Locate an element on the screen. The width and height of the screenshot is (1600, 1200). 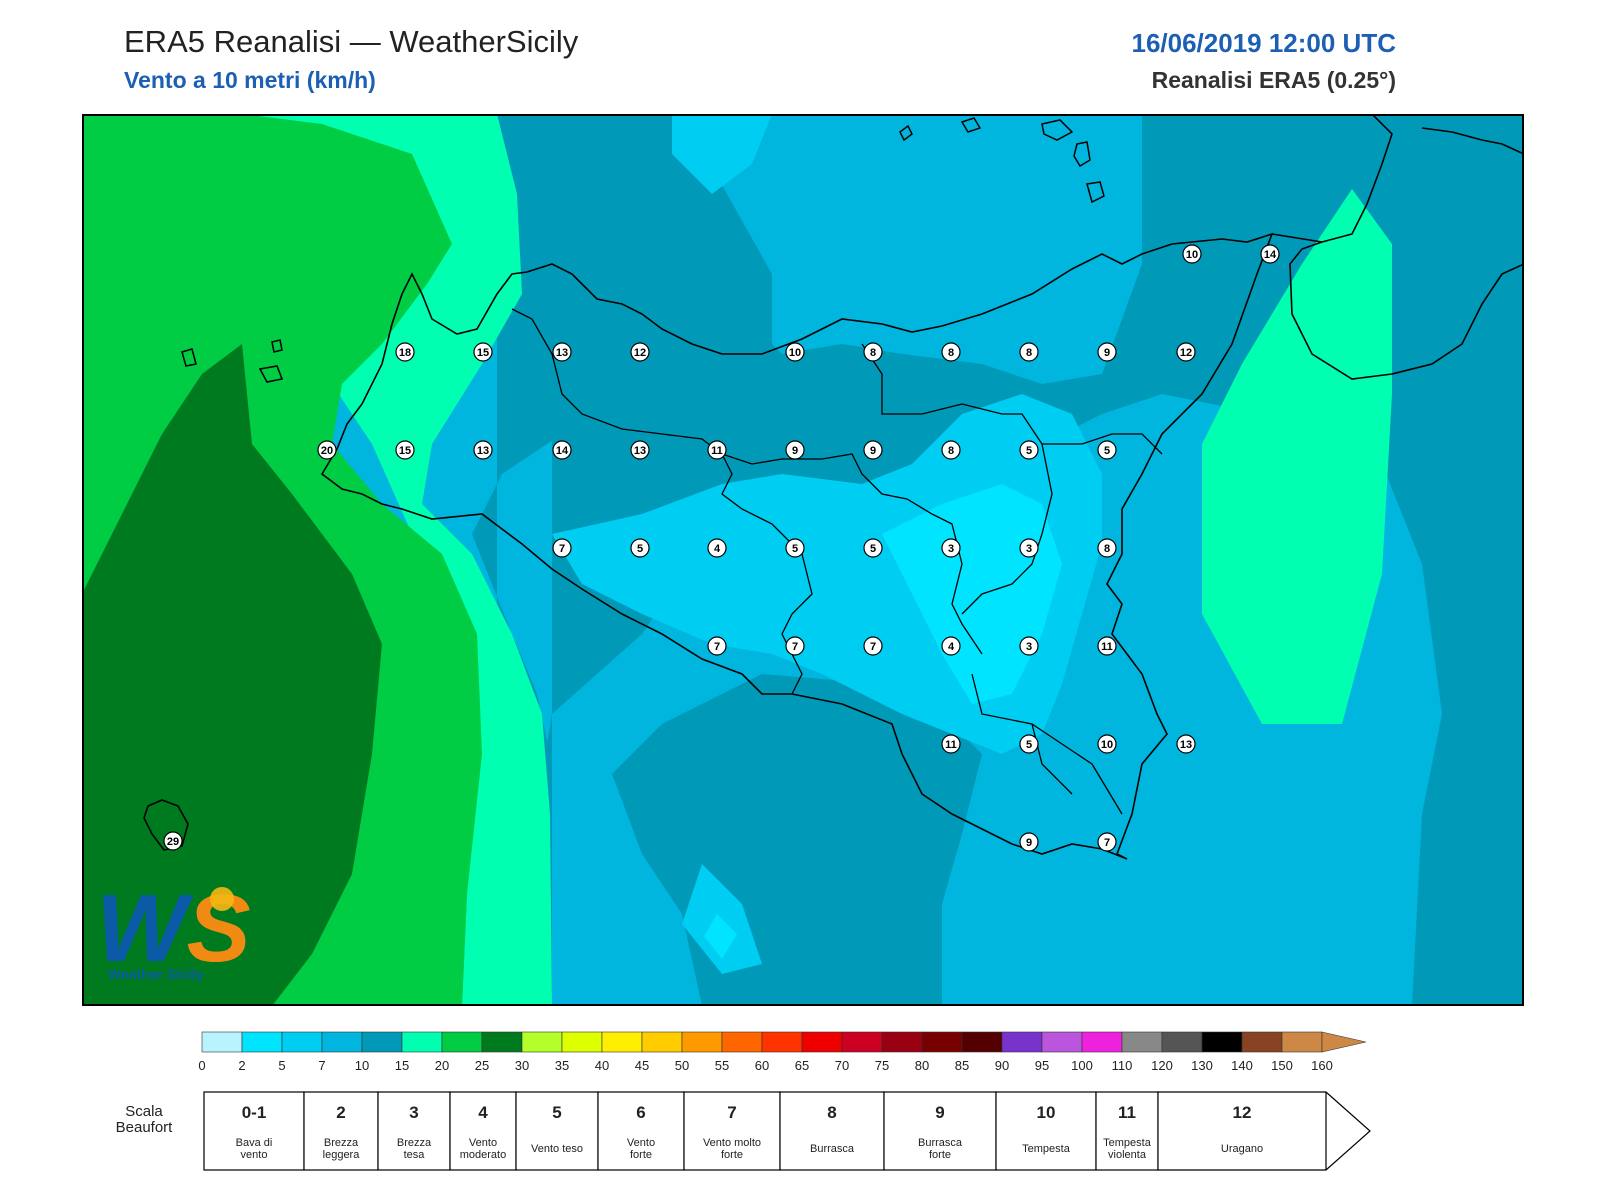
colorbar-tick: 0 is located at coordinates (201, 1065).